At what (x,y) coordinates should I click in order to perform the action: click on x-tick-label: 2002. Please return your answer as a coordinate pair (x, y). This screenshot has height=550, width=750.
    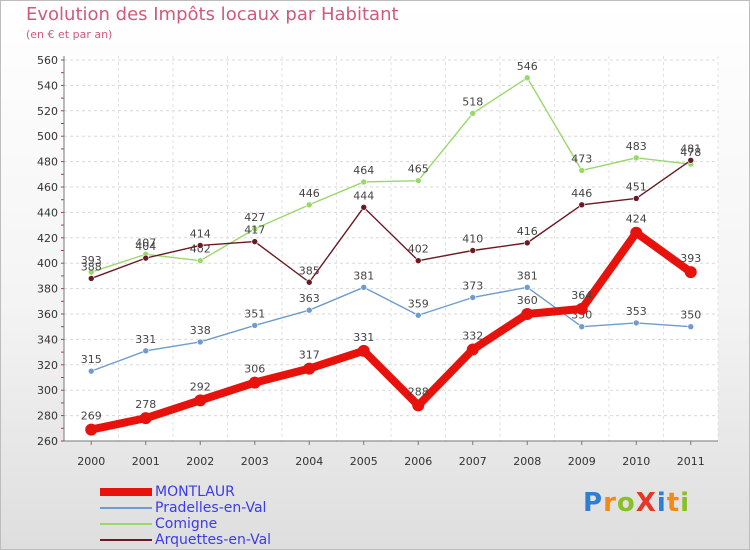
    Looking at the image, I should click on (200, 461).